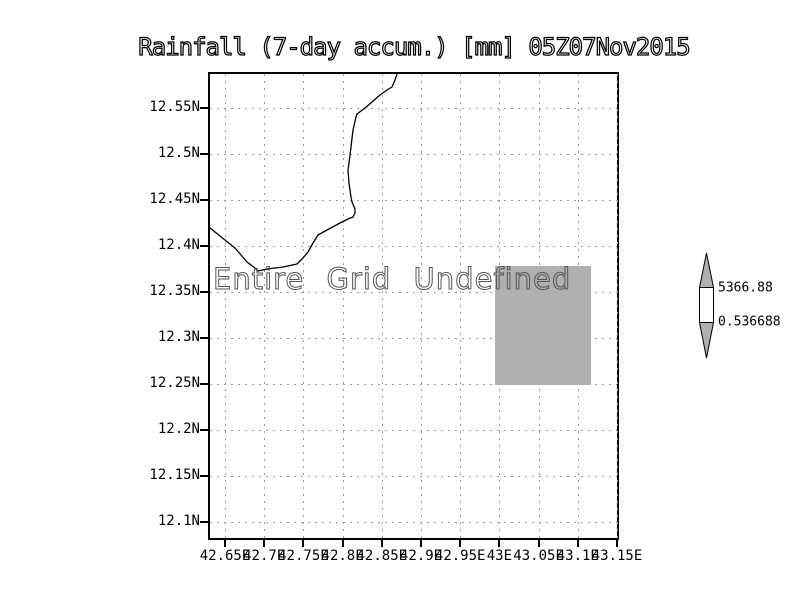 The width and height of the screenshot is (792, 612). What do you see at coordinates (392, 279) in the screenshot?
I see `undefined-status-text: Entire Grid Undefined` at bounding box center [392, 279].